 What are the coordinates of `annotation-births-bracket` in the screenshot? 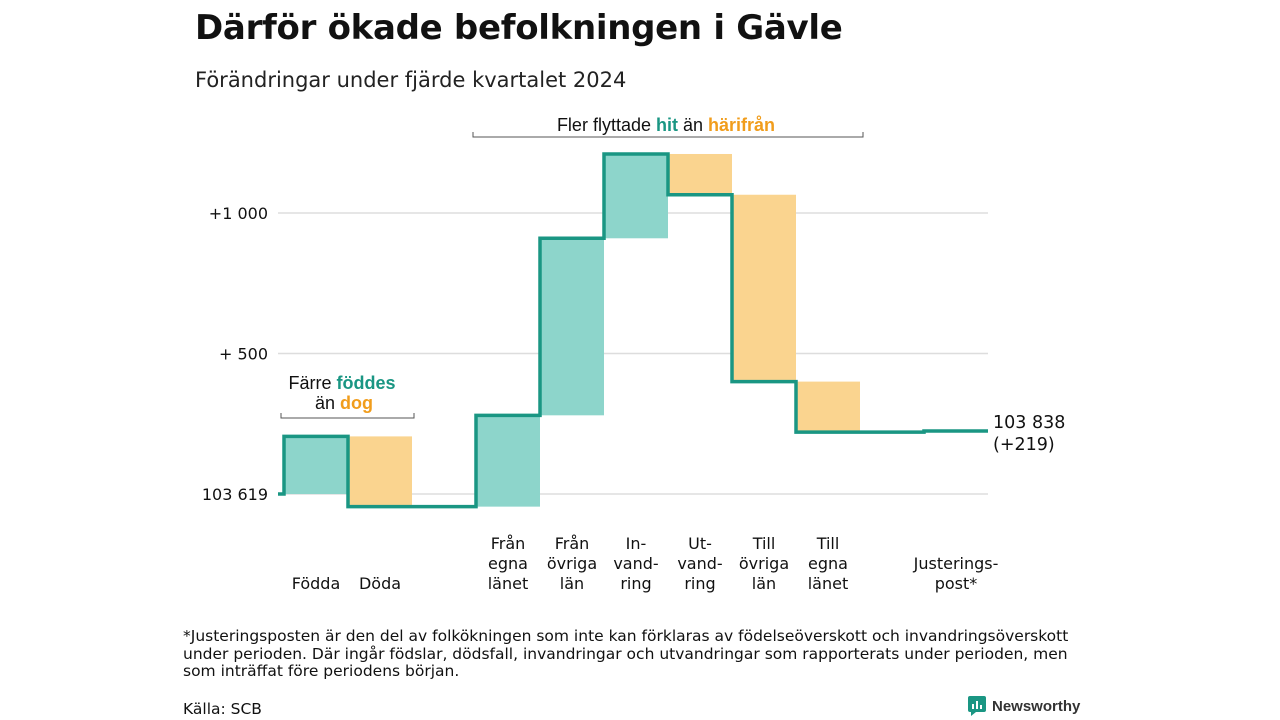 It's located at (347, 416).